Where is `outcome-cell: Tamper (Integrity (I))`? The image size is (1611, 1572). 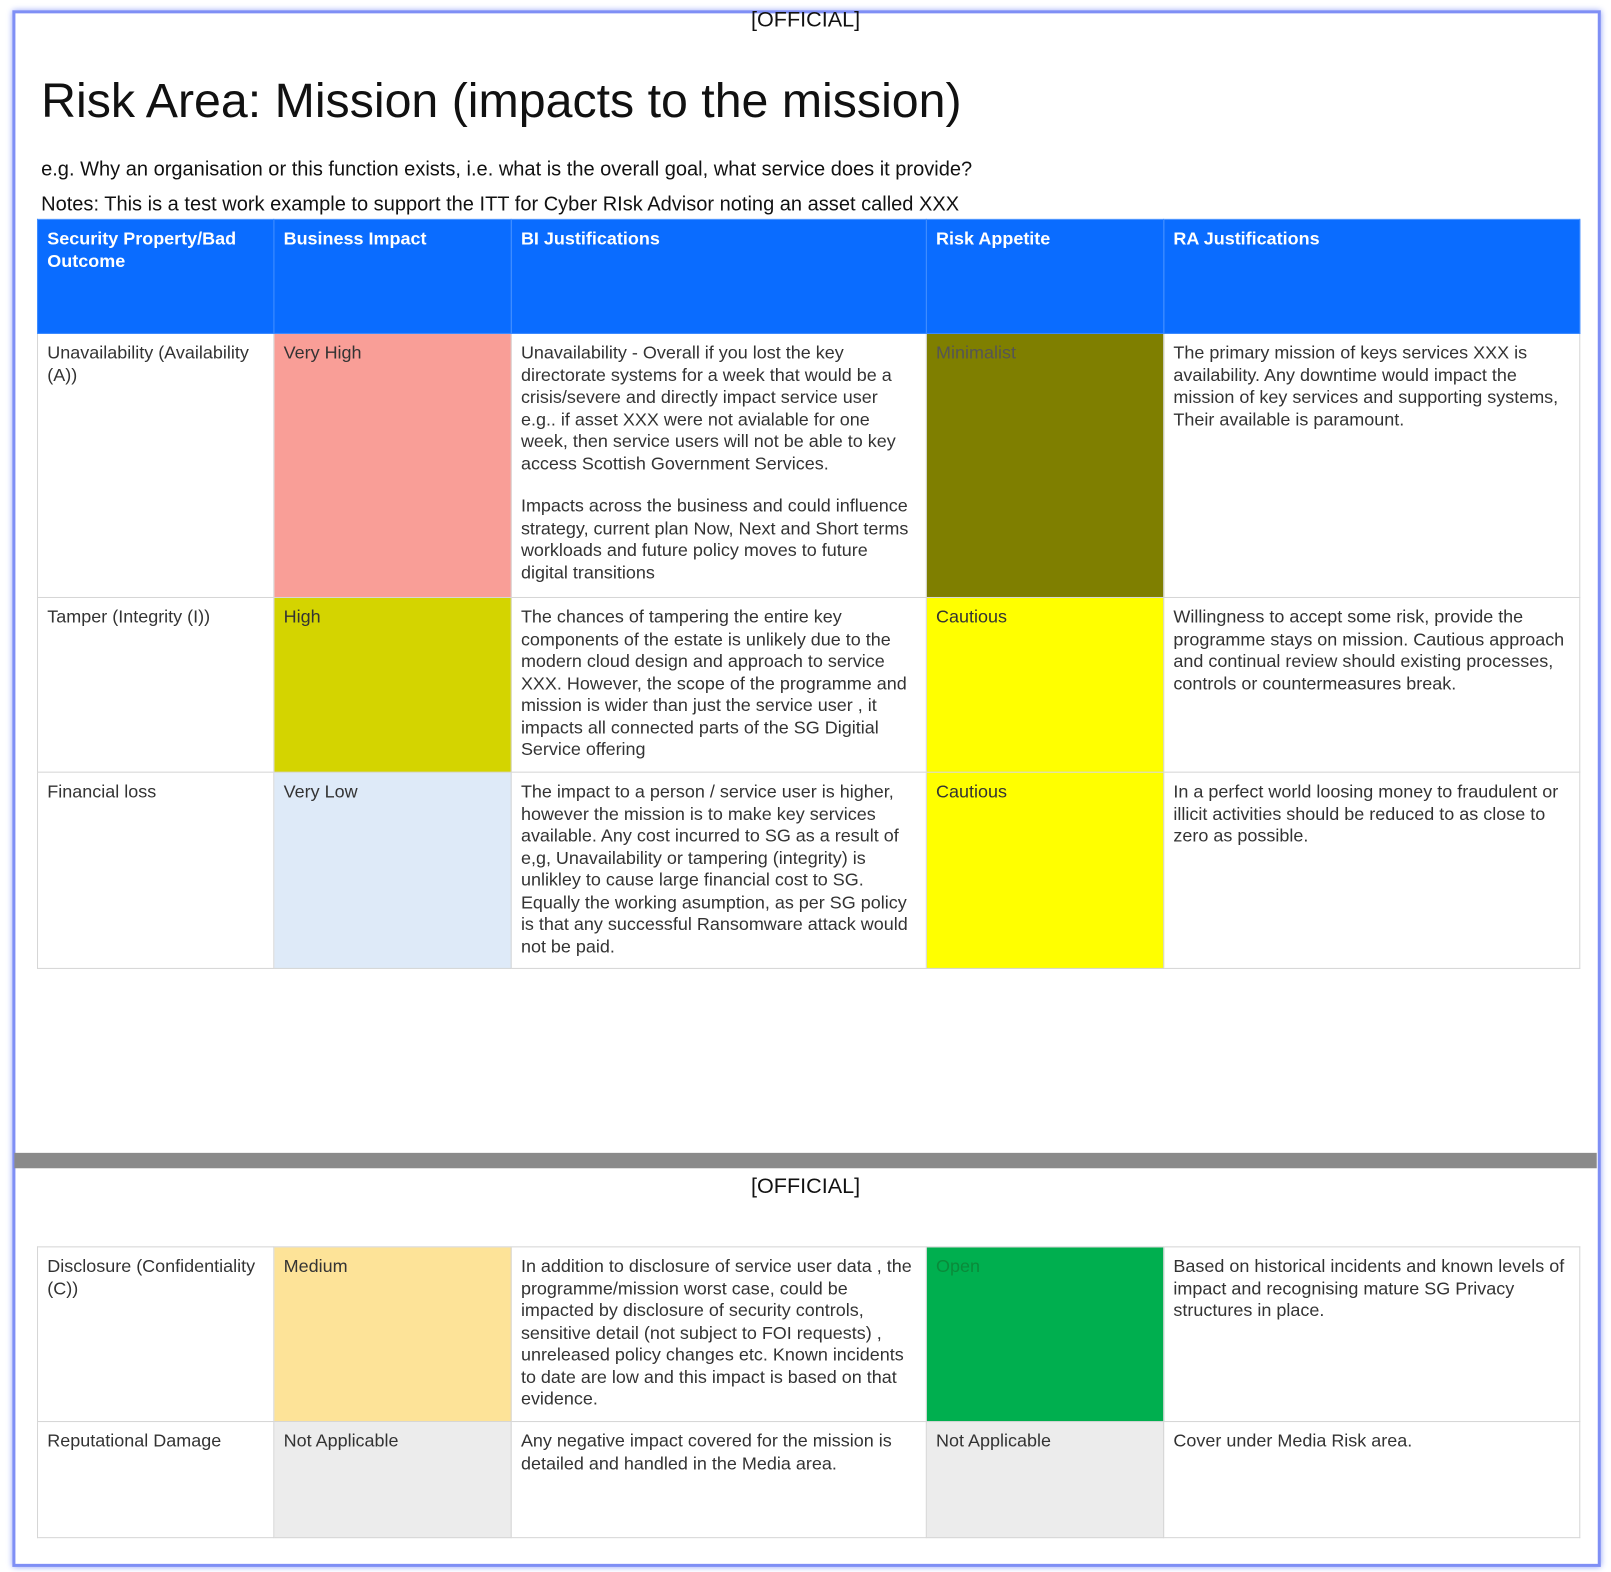
outcome-cell: Tamper (Integrity (I)) is located at coordinates (155, 684).